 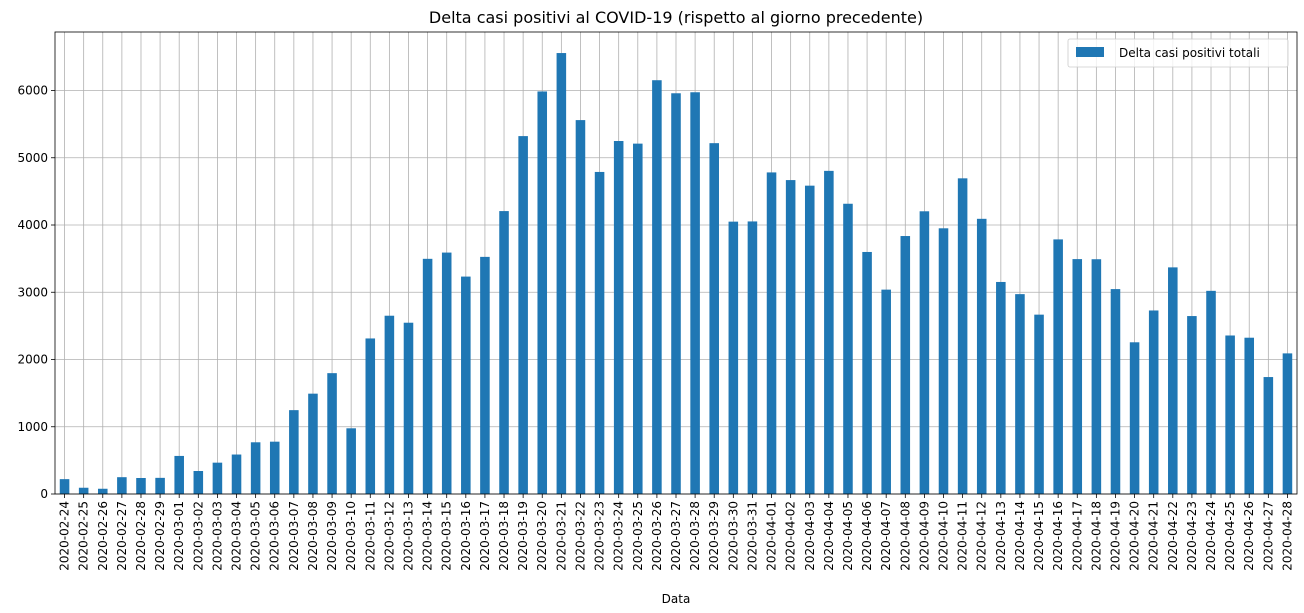 What do you see at coordinates (924, 536) in the screenshot?
I see `x-tick-label: 2020-04-09` at bounding box center [924, 536].